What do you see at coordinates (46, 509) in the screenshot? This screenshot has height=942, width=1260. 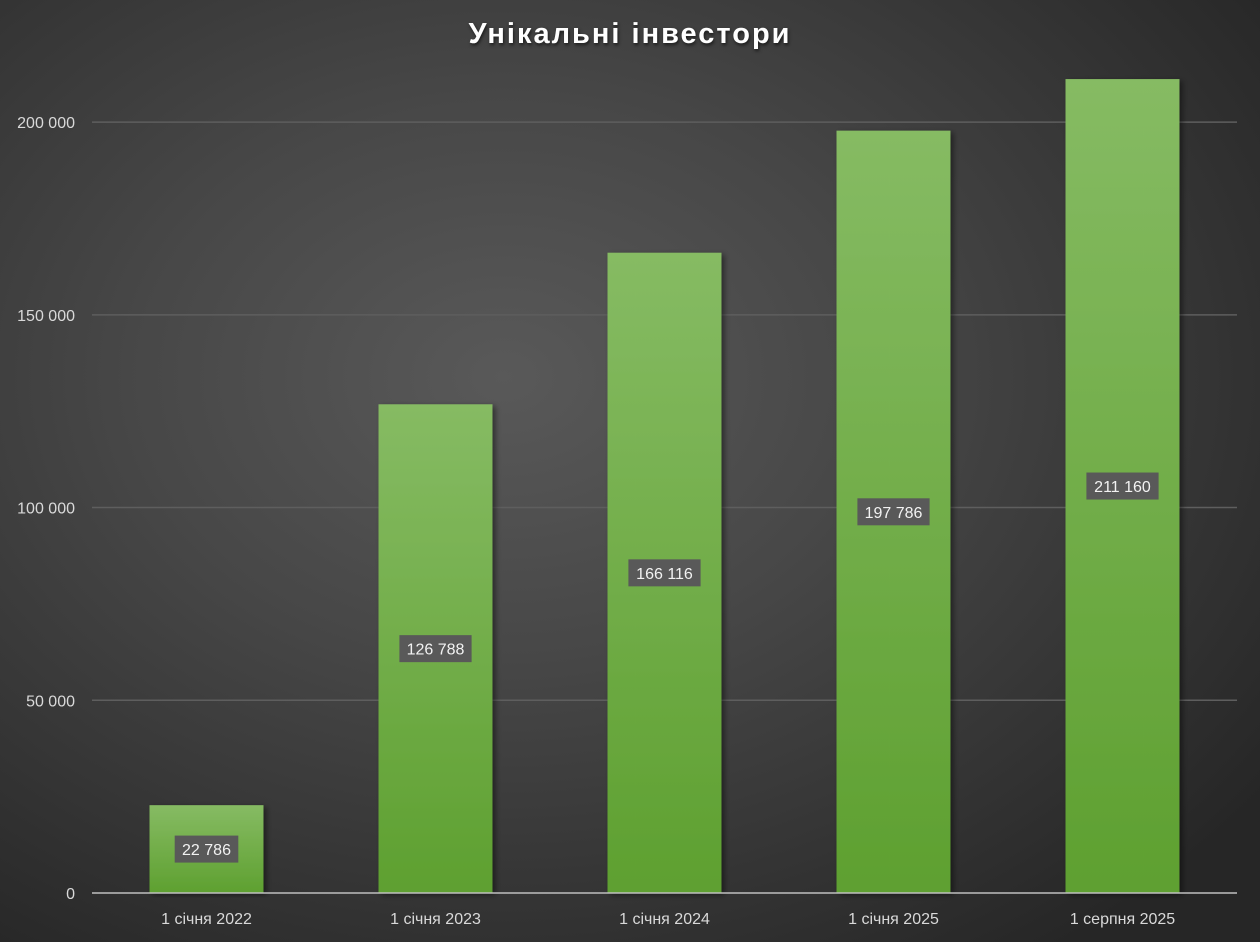 I see `y-tick-label: 100 000` at bounding box center [46, 509].